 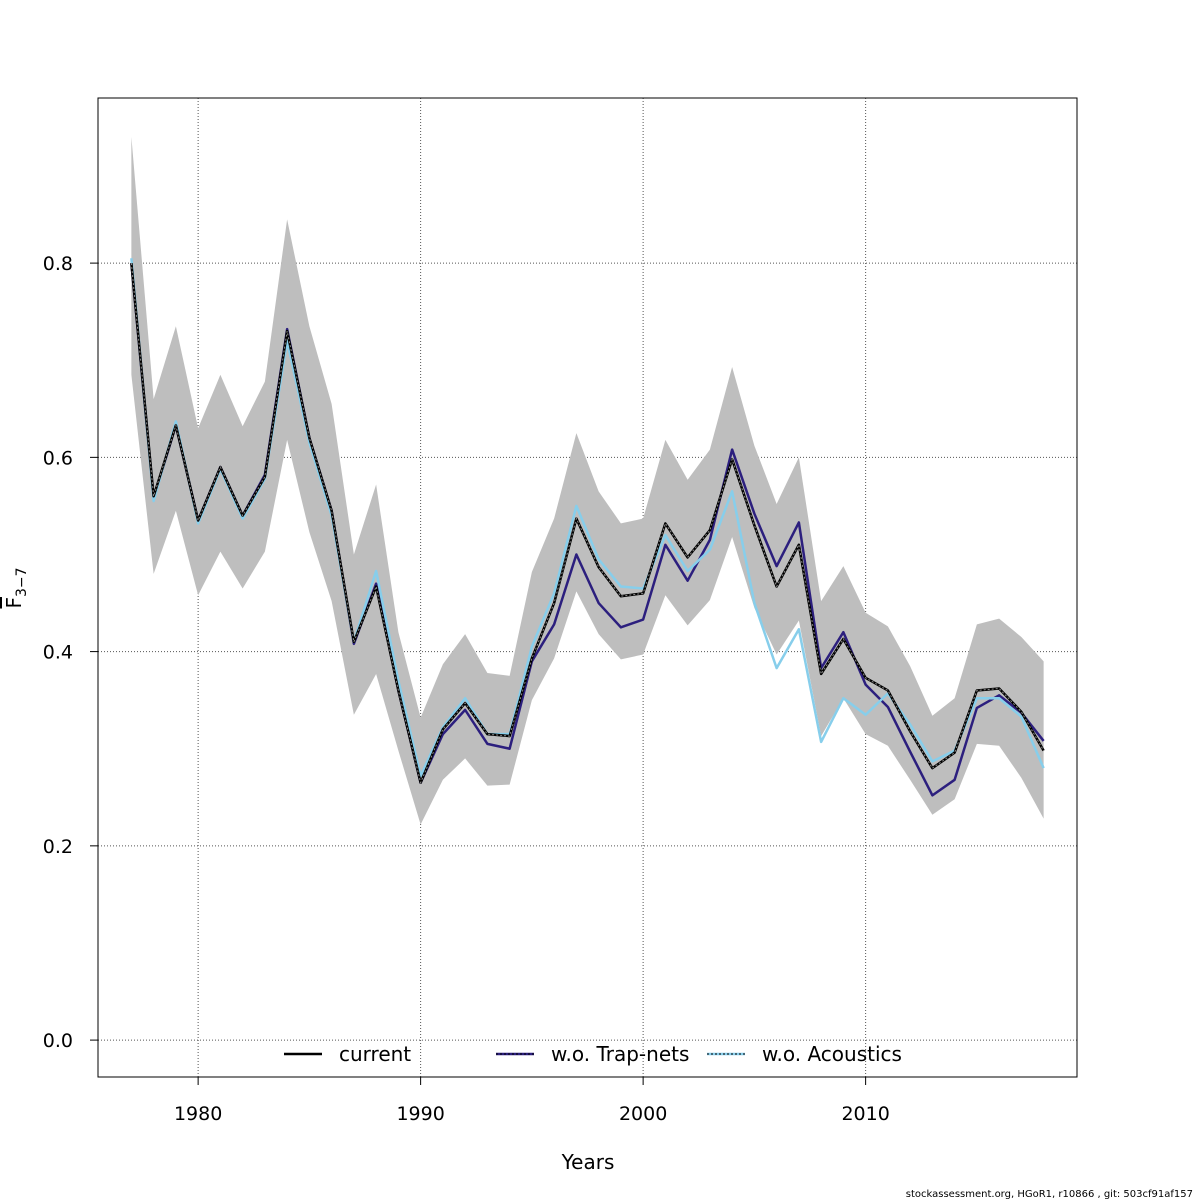 I want to click on legend-label: w.o. Acoustics, so click(x=832, y=1054).